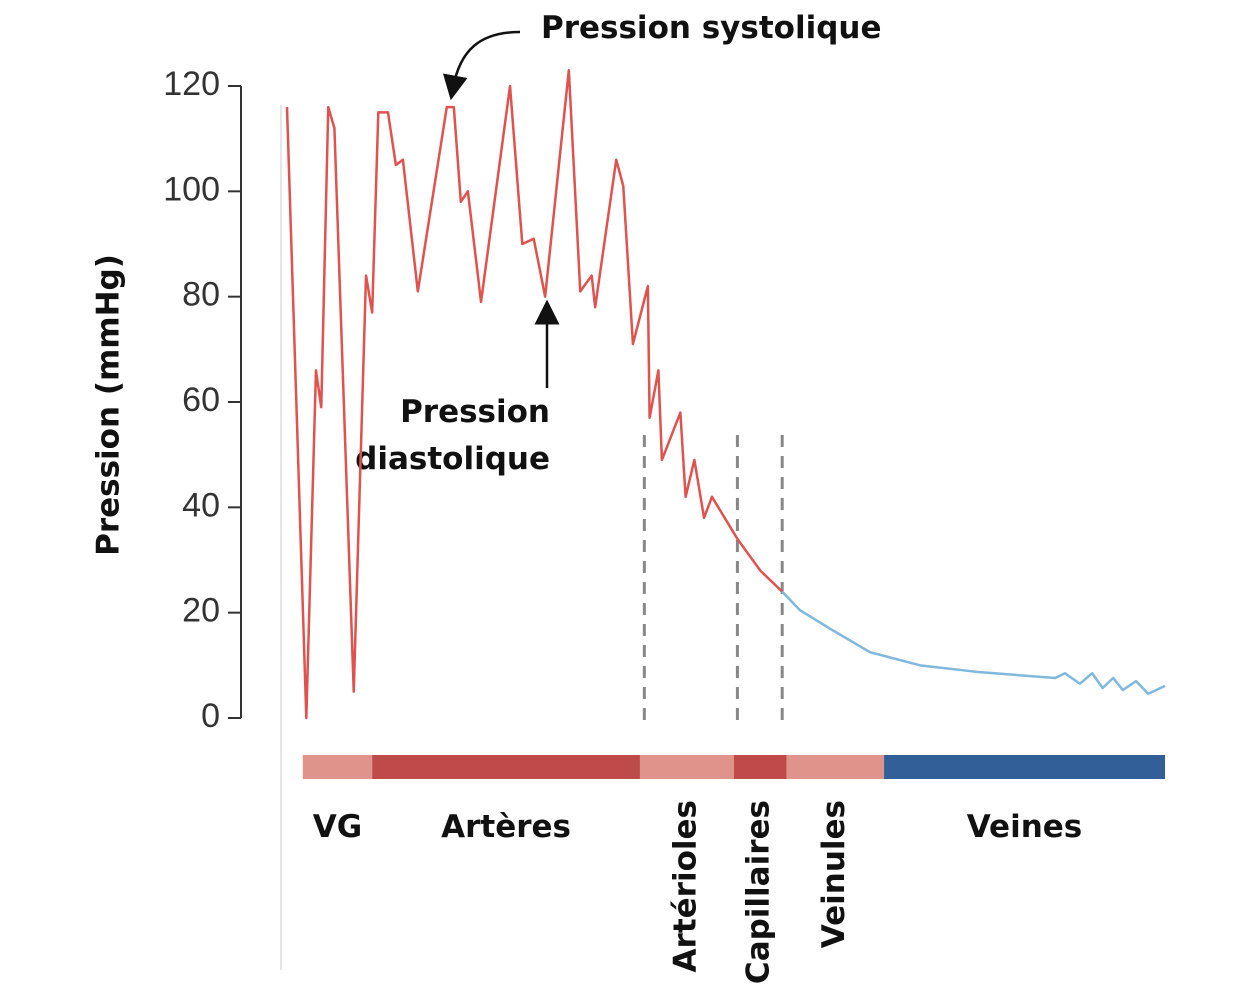  What do you see at coordinates (109, 405) in the screenshot?
I see `y-axis-label: Pression (mmHg)` at bounding box center [109, 405].